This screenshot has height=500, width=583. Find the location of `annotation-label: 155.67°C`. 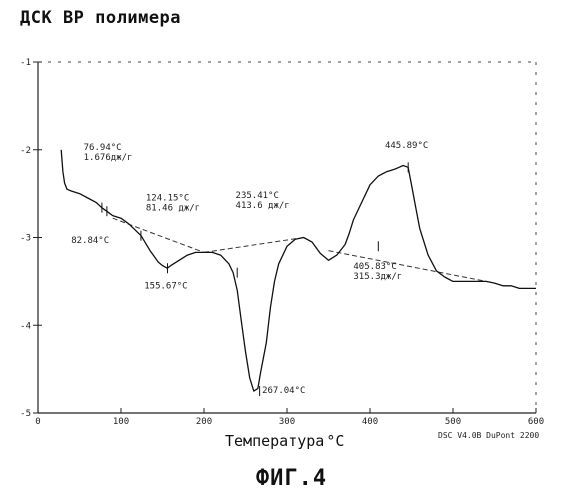

annotation-label: 155.67°C is located at coordinates (165, 286).